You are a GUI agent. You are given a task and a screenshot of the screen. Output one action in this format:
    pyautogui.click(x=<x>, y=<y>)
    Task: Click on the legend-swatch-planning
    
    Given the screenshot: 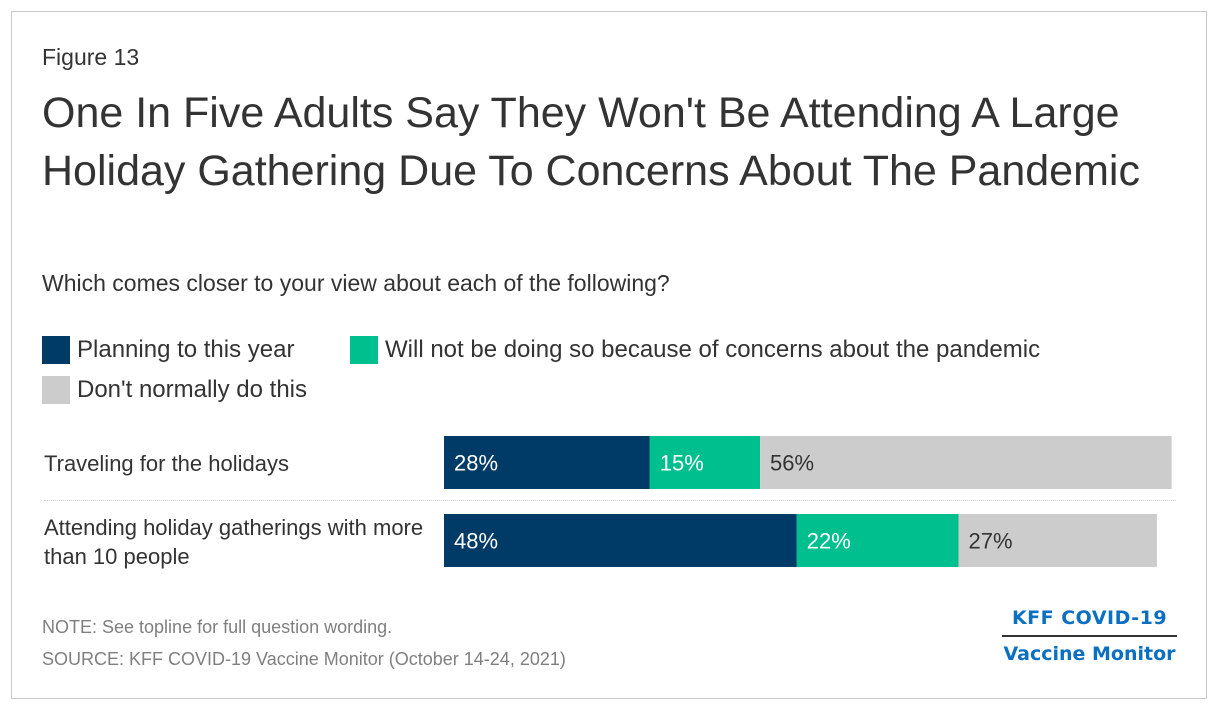 What is the action you would take?
    pyautogui.click(x=56, y=350)
    